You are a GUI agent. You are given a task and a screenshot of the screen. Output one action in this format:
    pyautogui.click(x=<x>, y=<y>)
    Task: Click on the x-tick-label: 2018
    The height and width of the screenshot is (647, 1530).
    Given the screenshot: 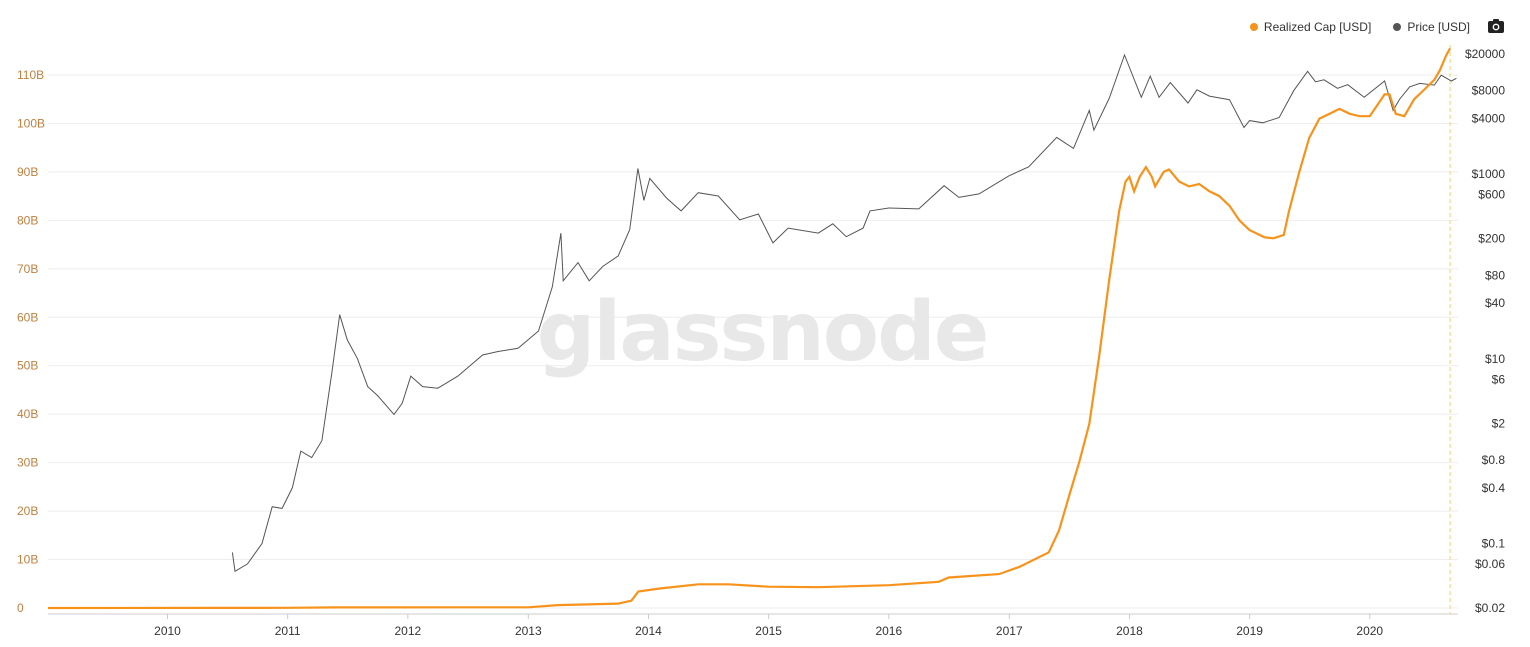 What is the action you would take?
    pyautogui.click(x=1129, y=631)
    